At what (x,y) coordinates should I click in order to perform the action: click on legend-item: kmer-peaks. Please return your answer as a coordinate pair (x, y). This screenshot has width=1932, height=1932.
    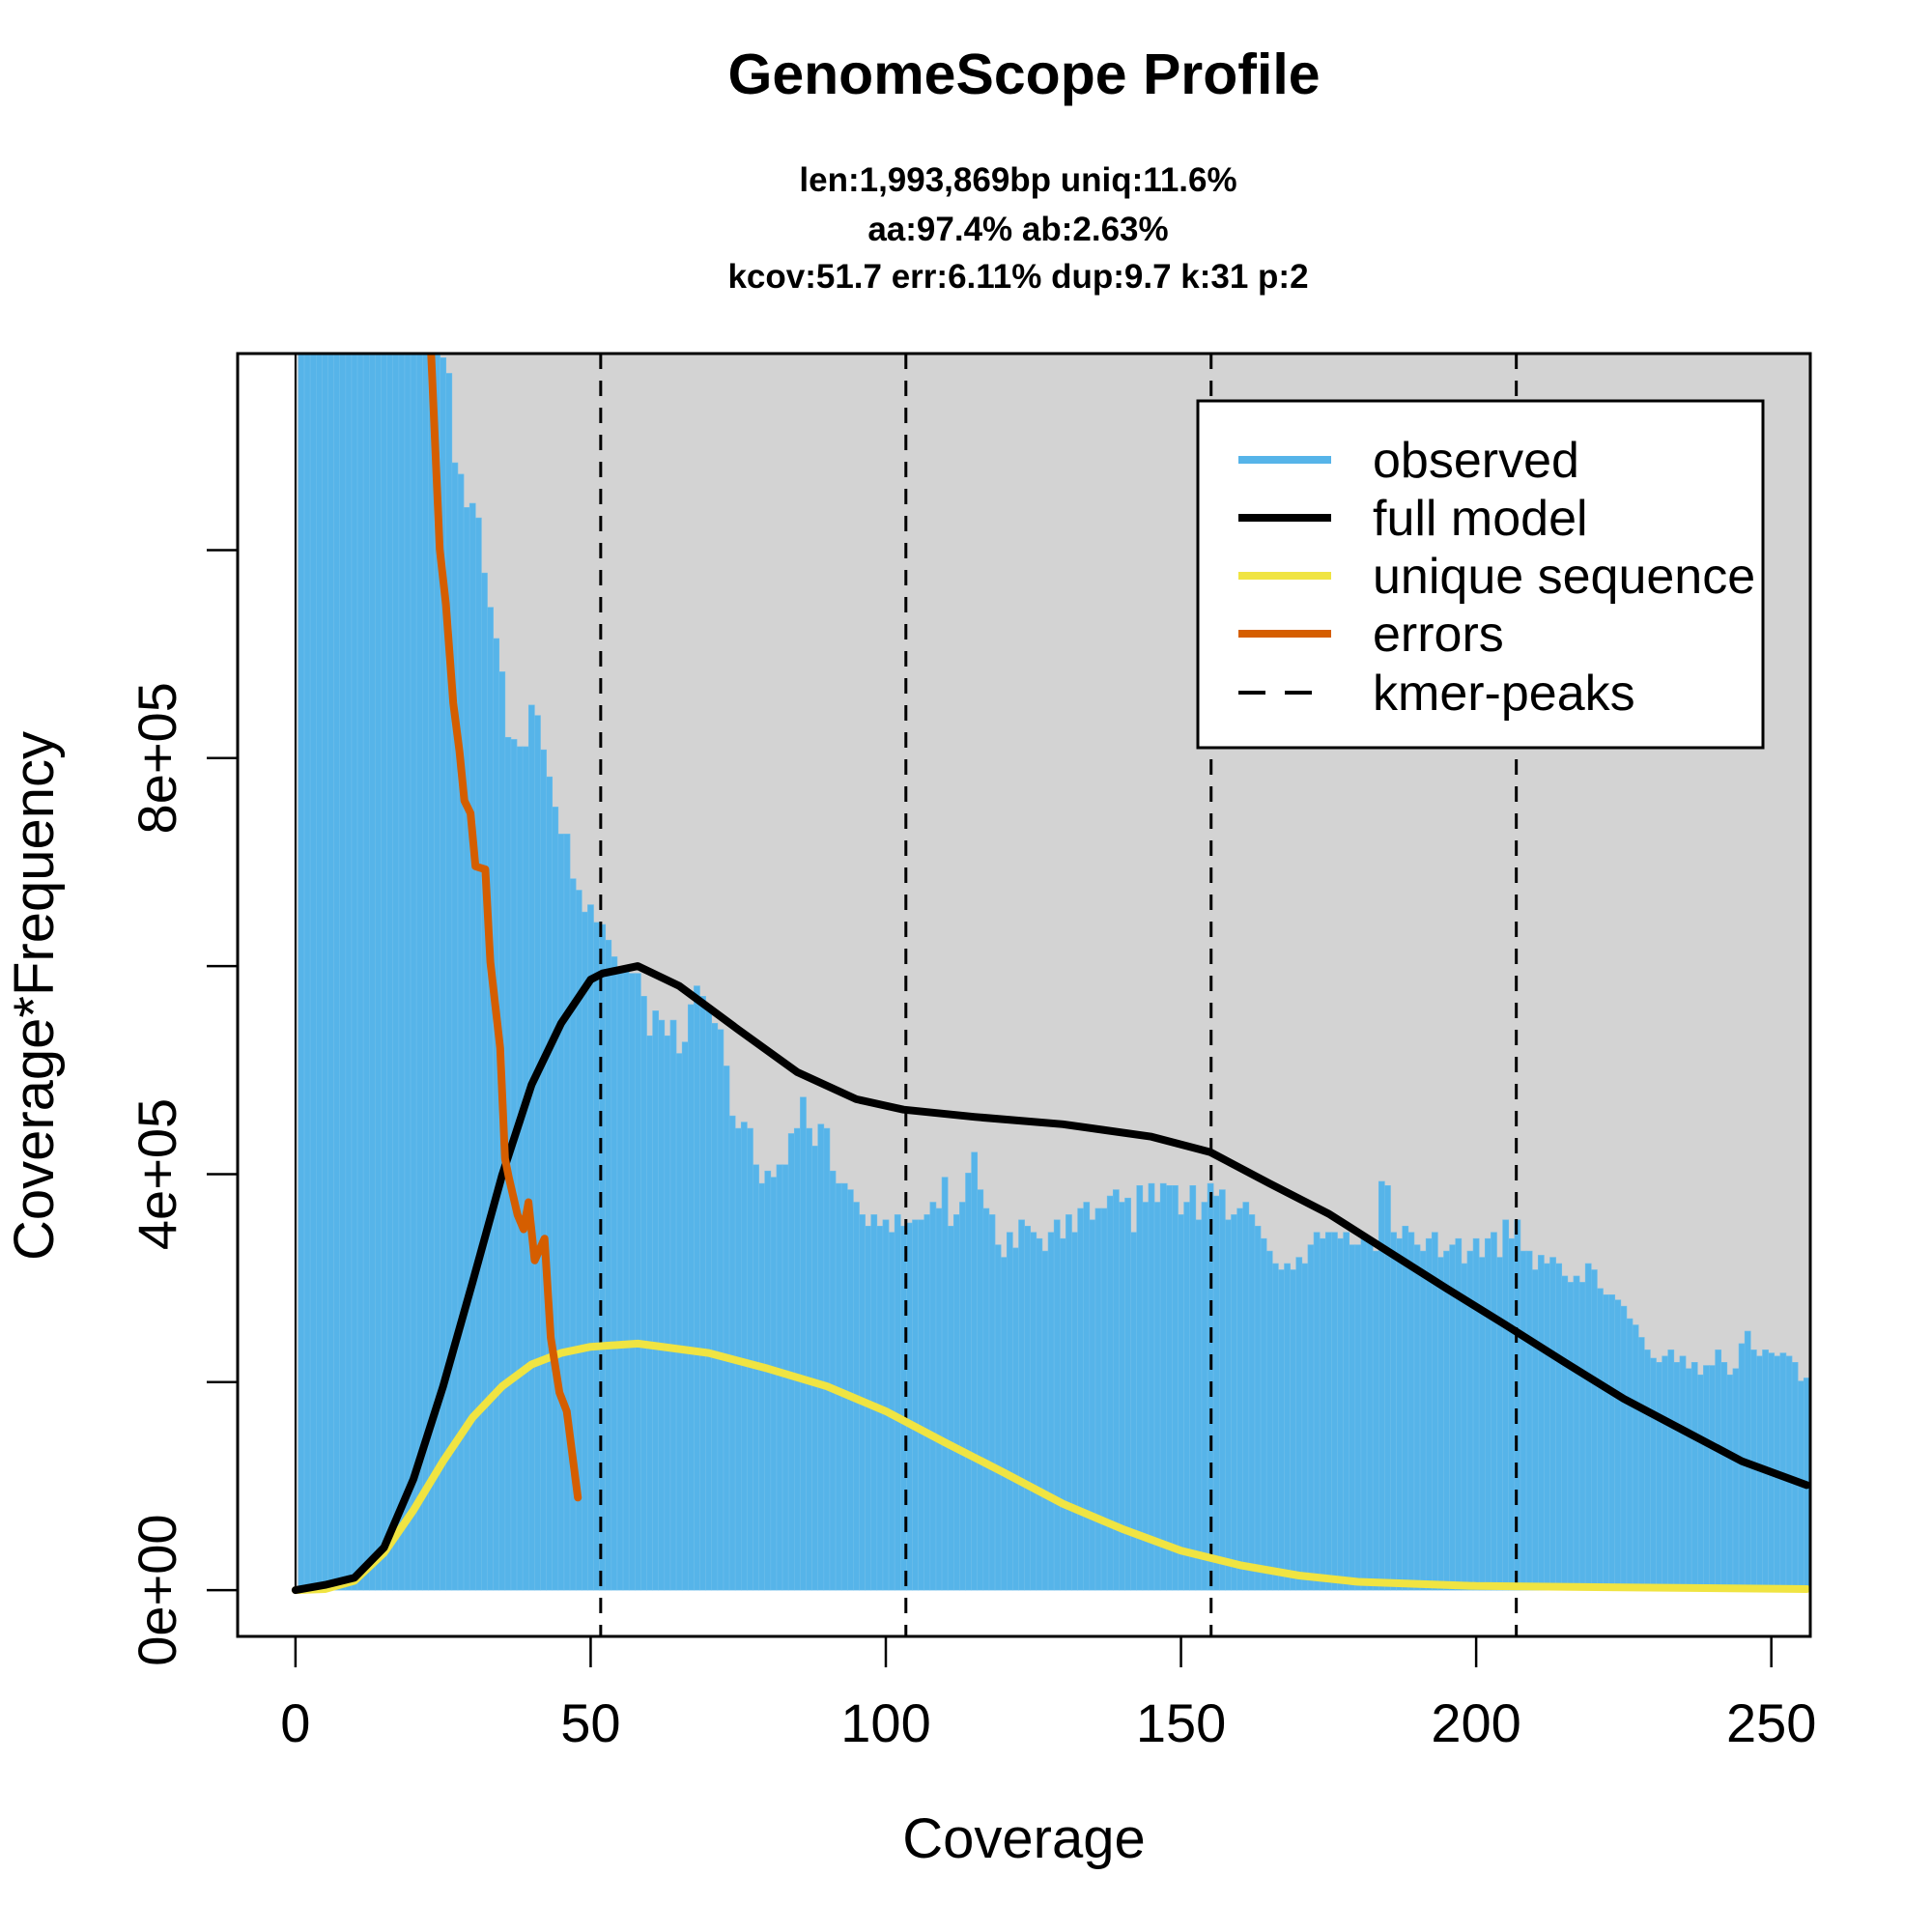
    Looking at the image, I should click on (1436, 694).